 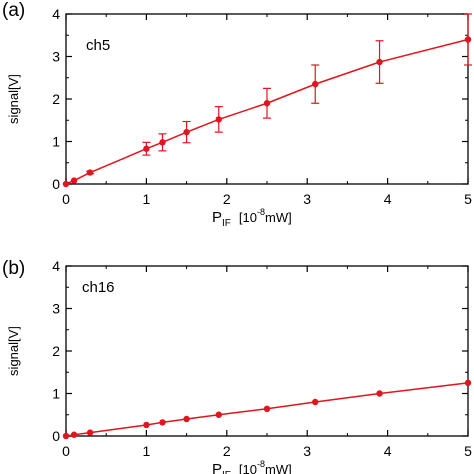 What do you see at coordinates (13, 10) in the screenshot?
I see `panel-label: (a)` at bounding box center [13, 10].